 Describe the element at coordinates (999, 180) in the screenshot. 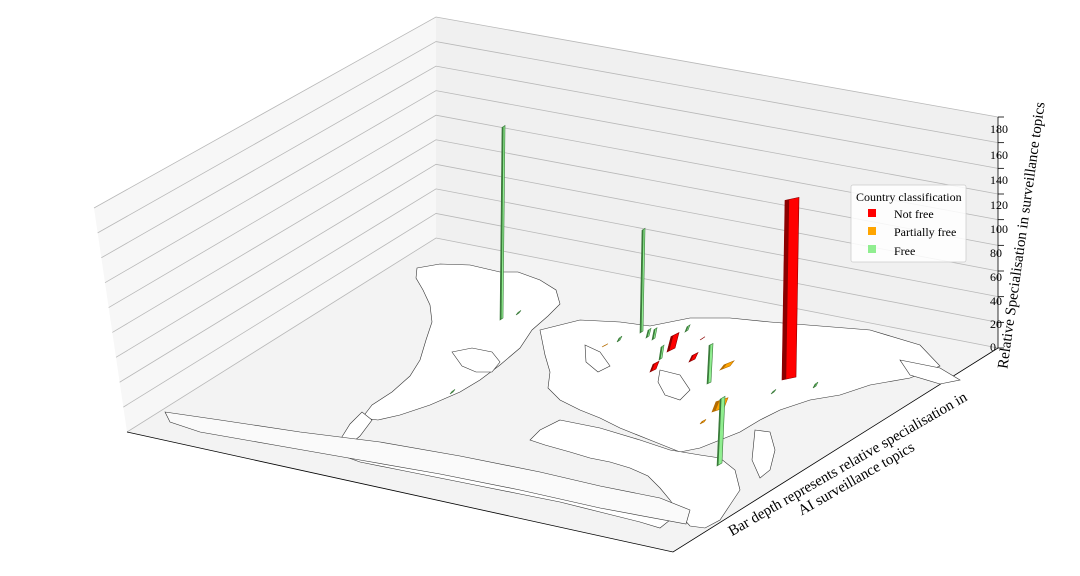

I see `z-tick-label: 140` at that location.